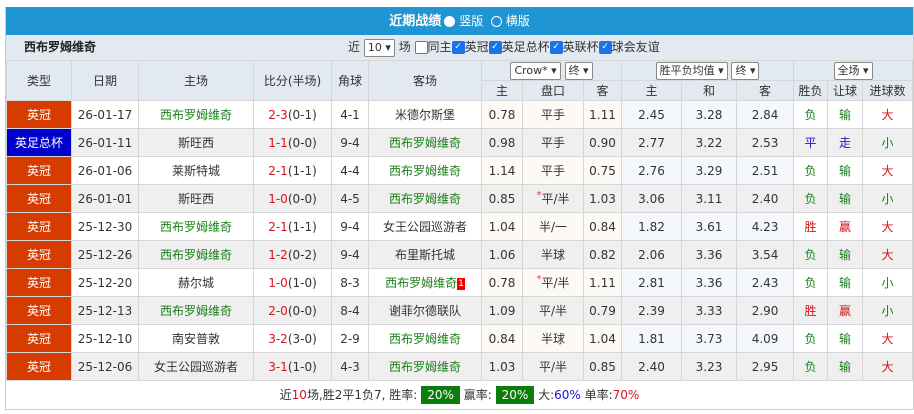  What do you see at coordinates (425, 254) in the screenshot?
I see `away-team-cell: 布里斯托城` at bounding box center [425, 254].